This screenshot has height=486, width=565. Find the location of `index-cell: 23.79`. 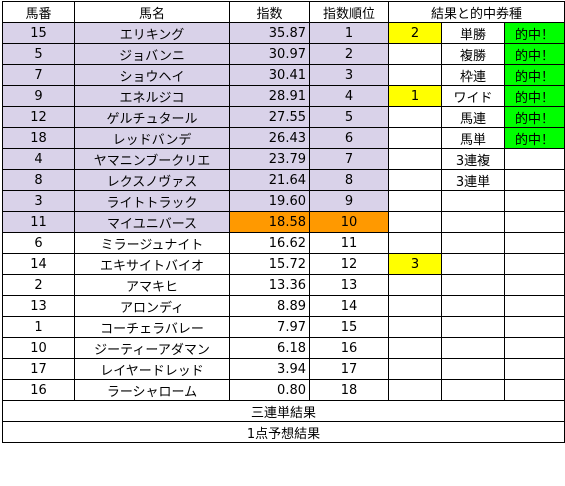

index-cell: 23.79 is located at coordinates (269, 159).